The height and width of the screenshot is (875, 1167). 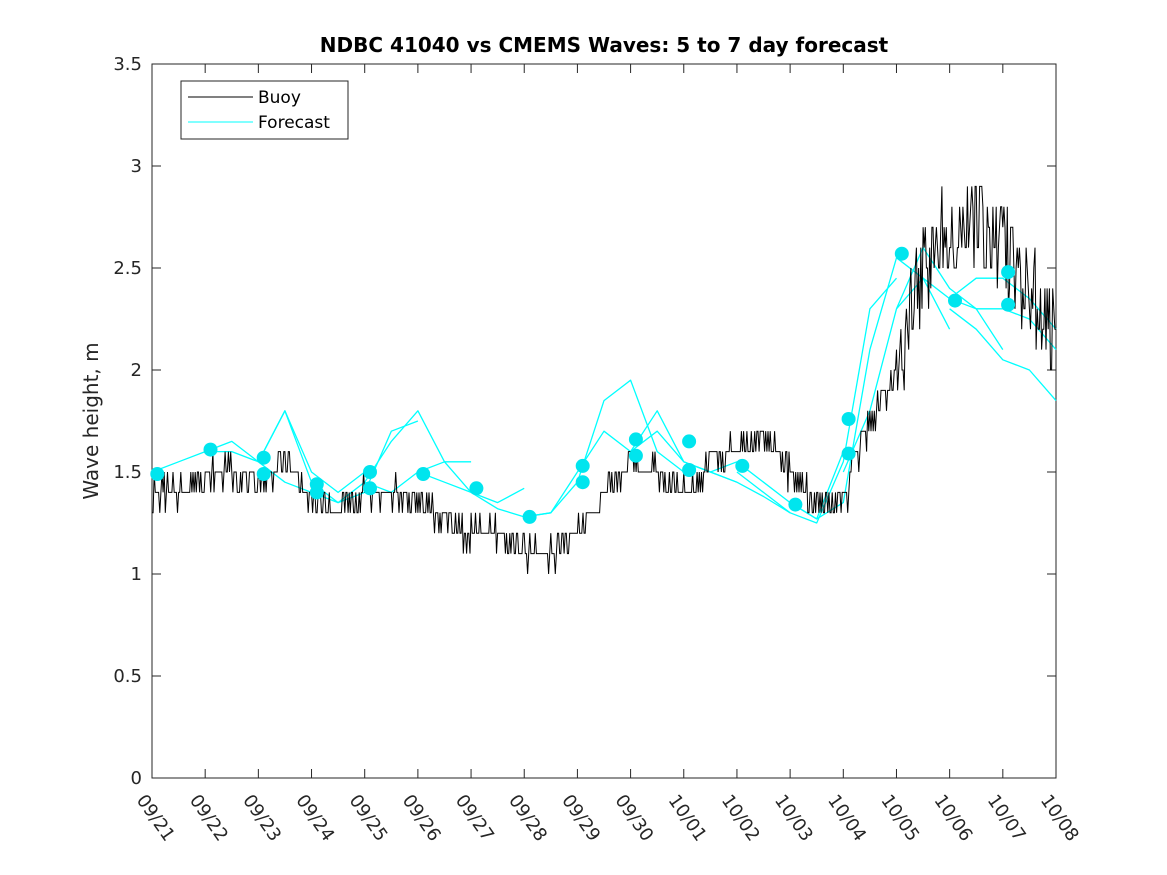 What do you see at coordinates (91, 420) in the screenshot?
I see `y-axis-label: Wave height, m` at bounding box center [91, 420].